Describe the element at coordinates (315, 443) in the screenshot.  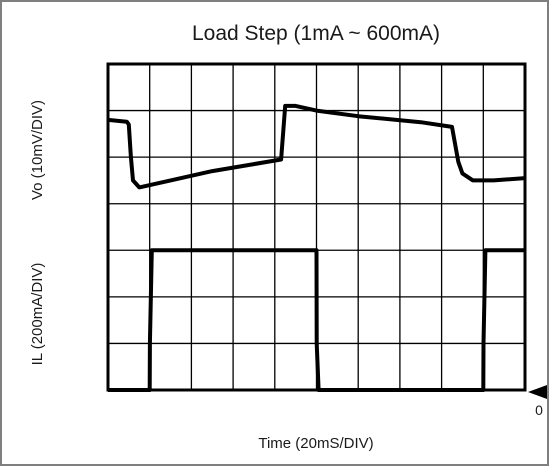
I see `x-axis-label: Time (20mS/DIV)` at that location.